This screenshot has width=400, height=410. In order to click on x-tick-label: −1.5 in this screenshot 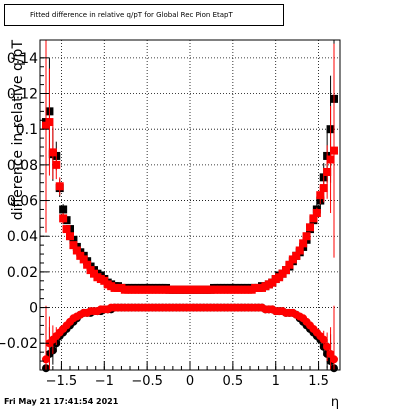, I will do `click(62, 381)`.